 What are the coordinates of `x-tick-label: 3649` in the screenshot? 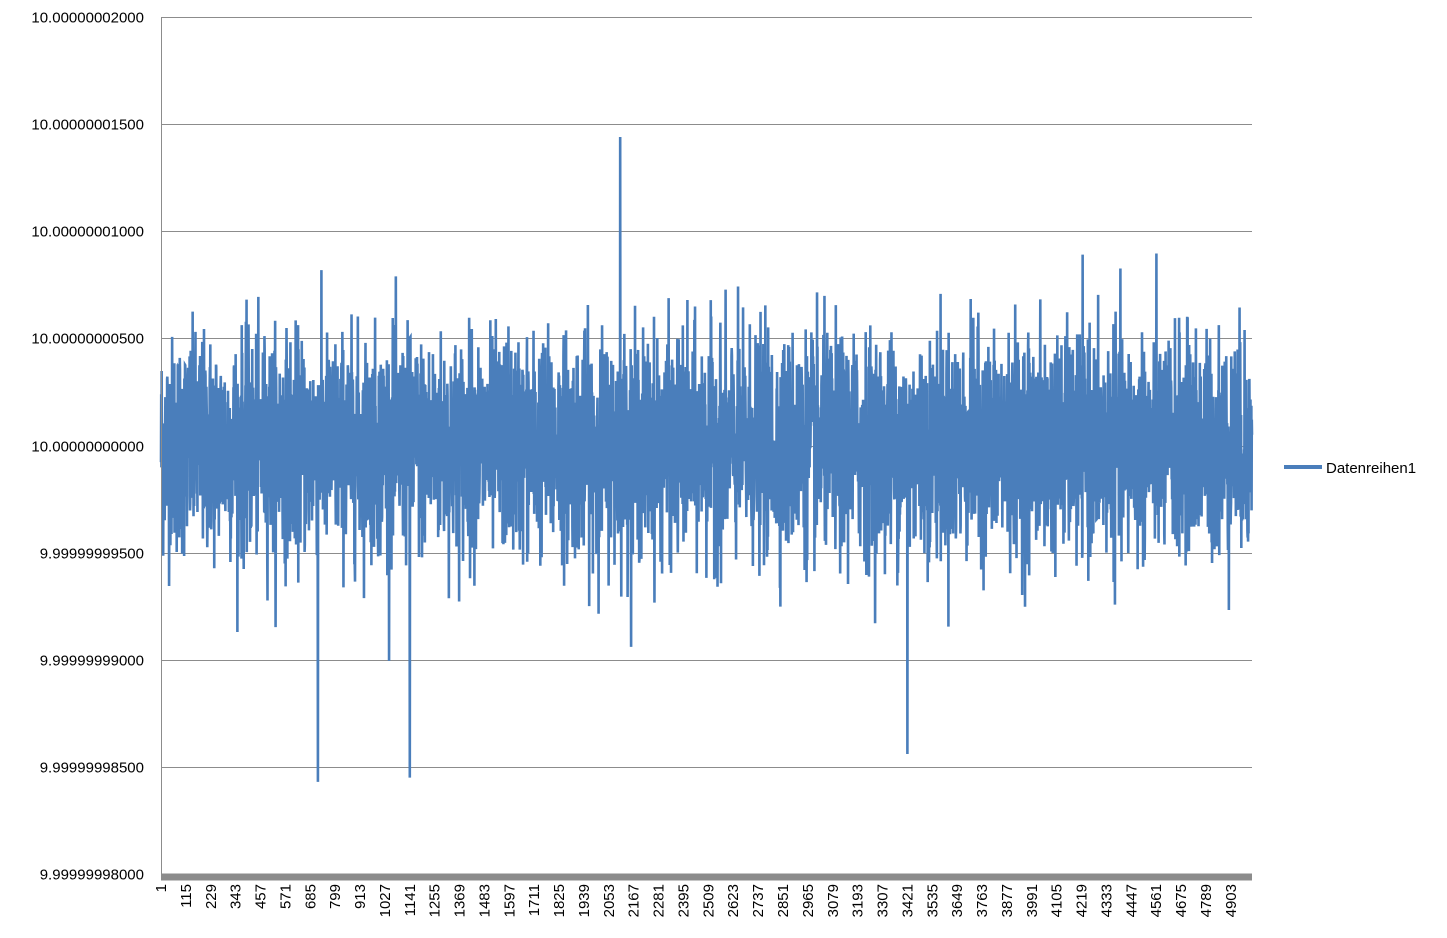 It's located at (957, 900).